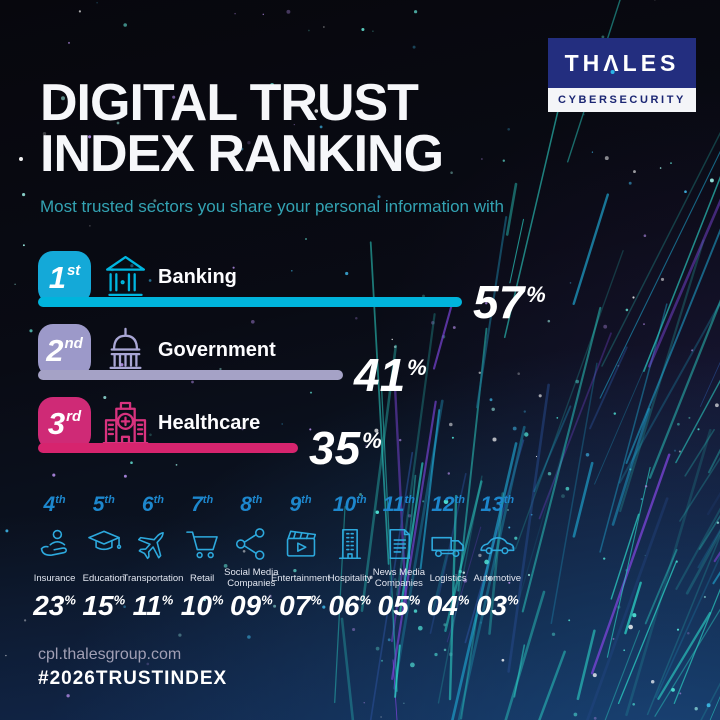 This screenshot has width=720, height=720. I want to click on sector-label: Automotive, so click(497, 578).